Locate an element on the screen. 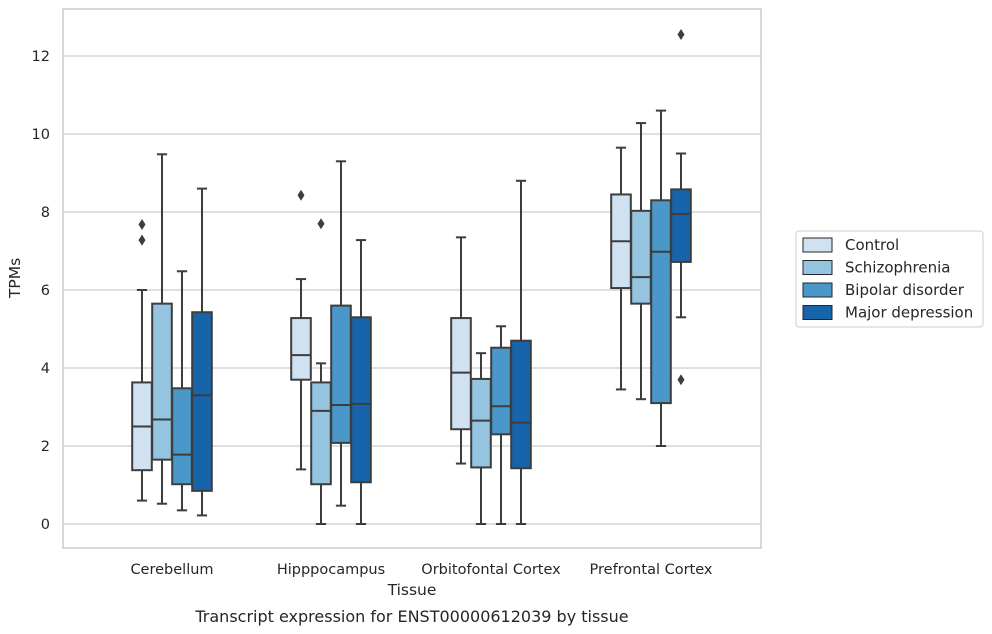 This screenshot has height=634, width=992. x-tick-label: Cerebellum is located at coordinates (171, 570).